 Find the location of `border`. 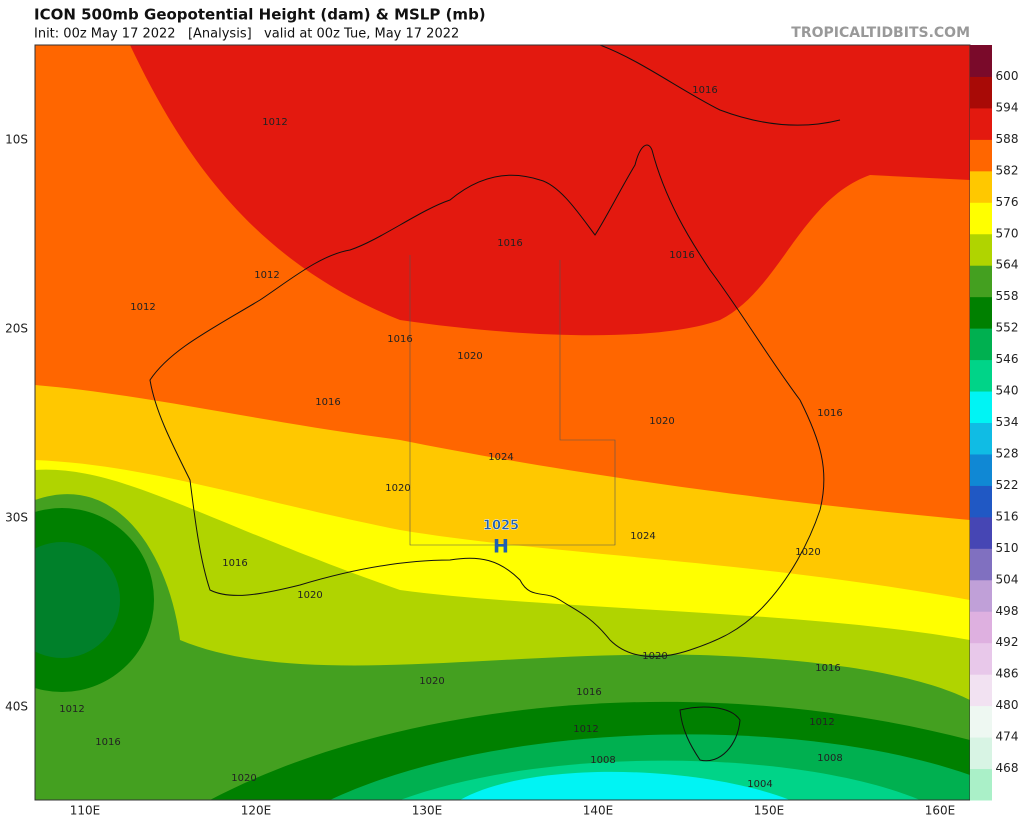

border is located at coordinates (512, 400).